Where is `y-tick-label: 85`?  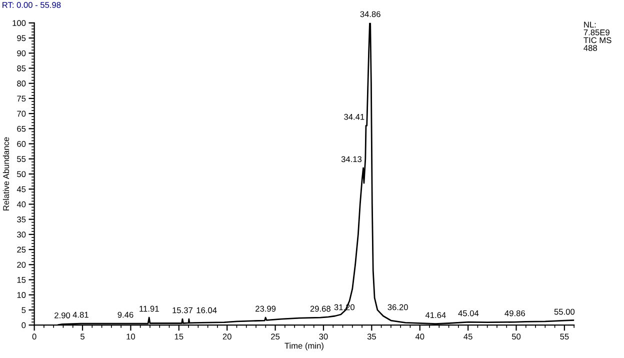
y-tick-label: 85 is located at coordinates (21, 68).